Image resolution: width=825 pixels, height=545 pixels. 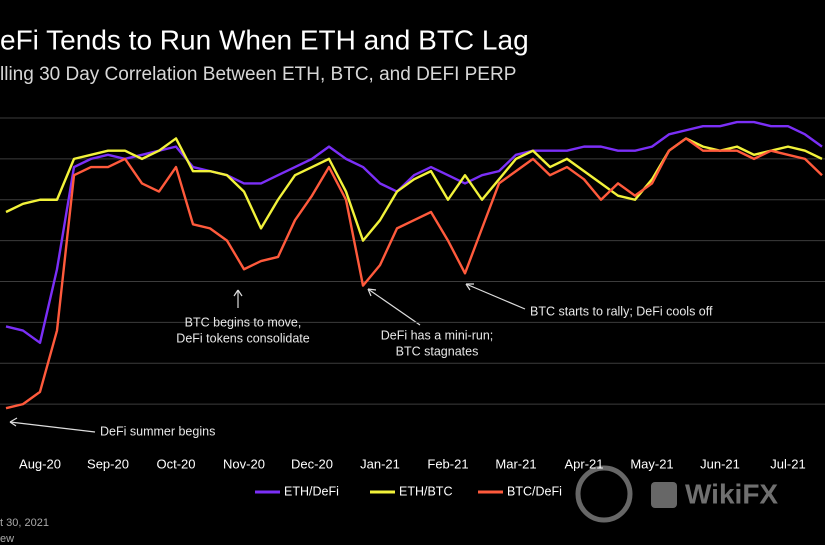 I want to click on footer: ew, so click(x=7, y=539).